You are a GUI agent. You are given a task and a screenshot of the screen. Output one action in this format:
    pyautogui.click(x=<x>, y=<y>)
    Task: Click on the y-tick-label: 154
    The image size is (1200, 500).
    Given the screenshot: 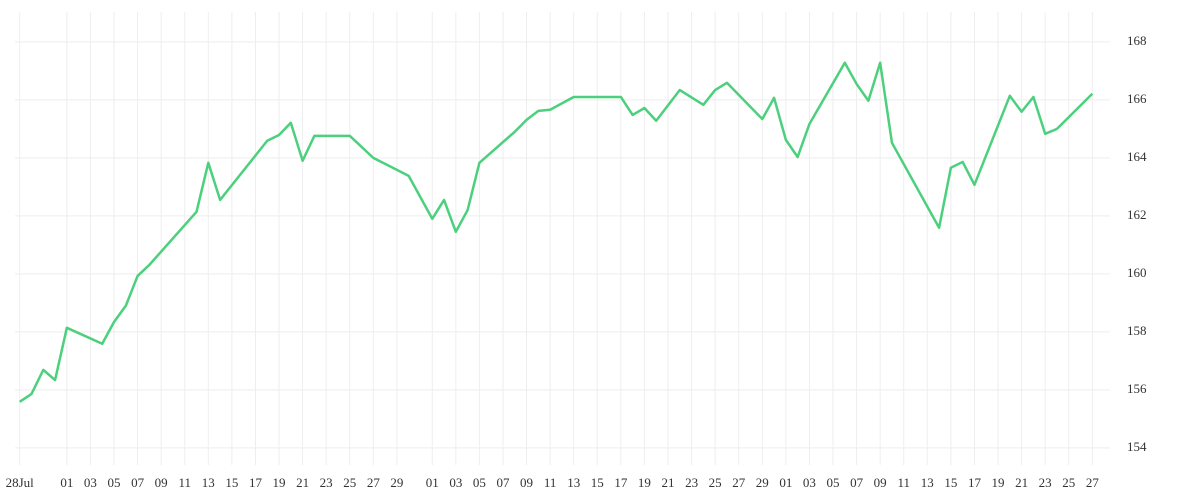 What is the action you would take?
    pyautogui.click(x=1137, y=446)
    